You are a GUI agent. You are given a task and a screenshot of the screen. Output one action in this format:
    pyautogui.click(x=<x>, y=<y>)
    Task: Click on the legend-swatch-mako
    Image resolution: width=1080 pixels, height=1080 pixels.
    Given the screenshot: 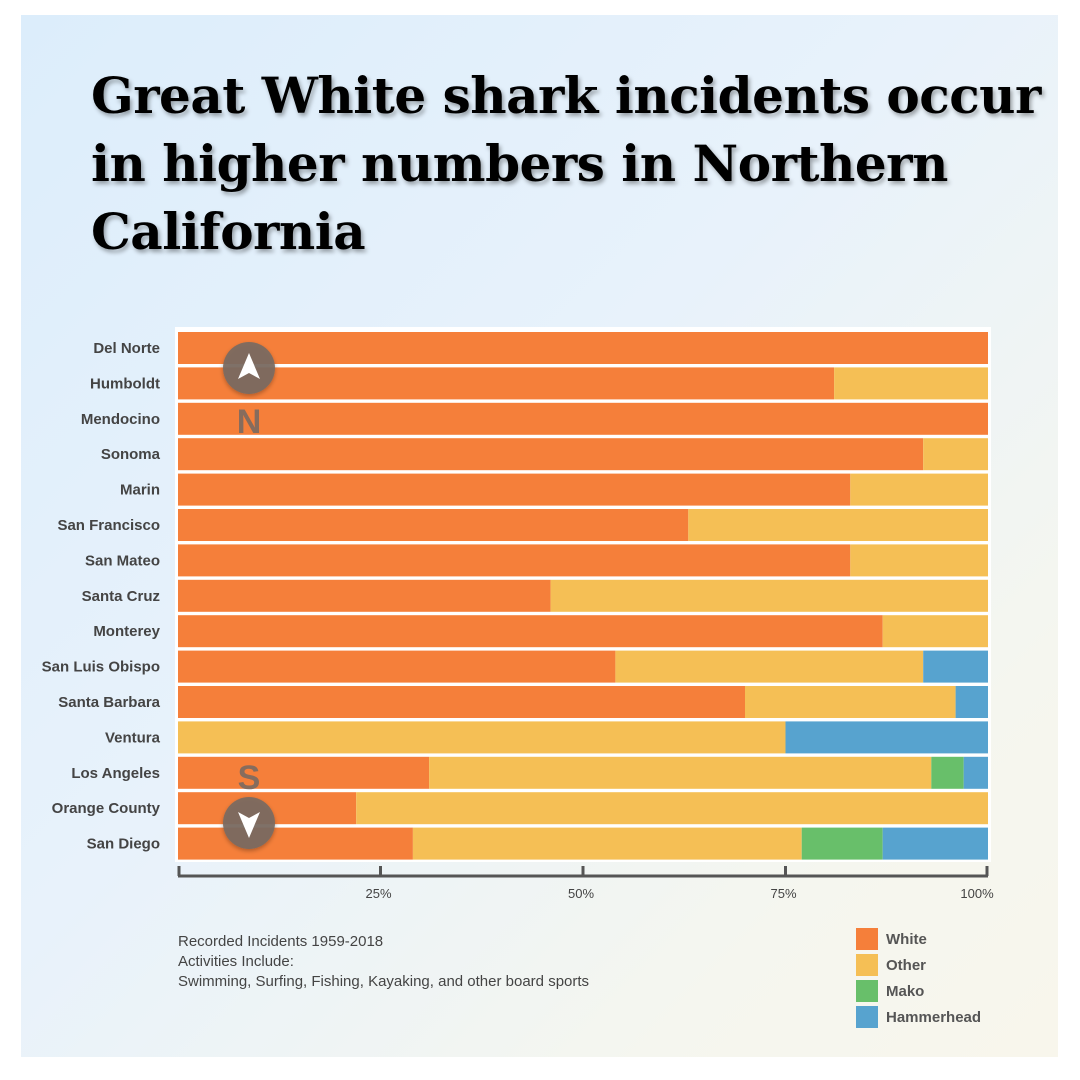 What is the action you would take?
    pyautogui.click(x=867, y=991)
    